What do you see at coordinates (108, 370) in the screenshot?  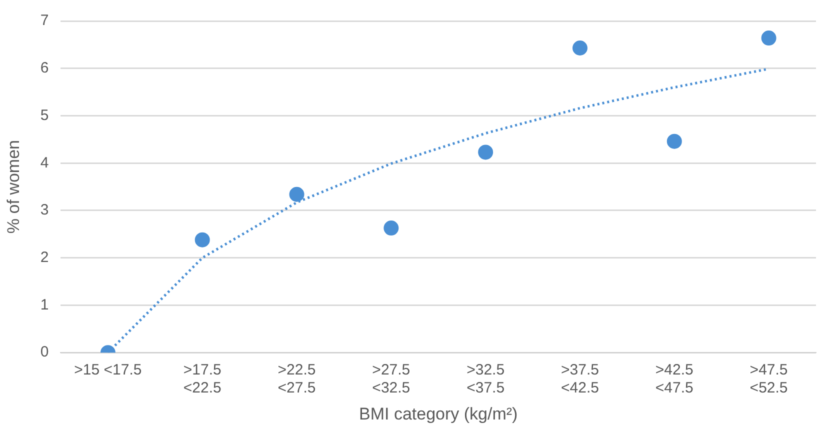 I see `x-tick-label: >15 <17.5` at bounding box center [108, 370].